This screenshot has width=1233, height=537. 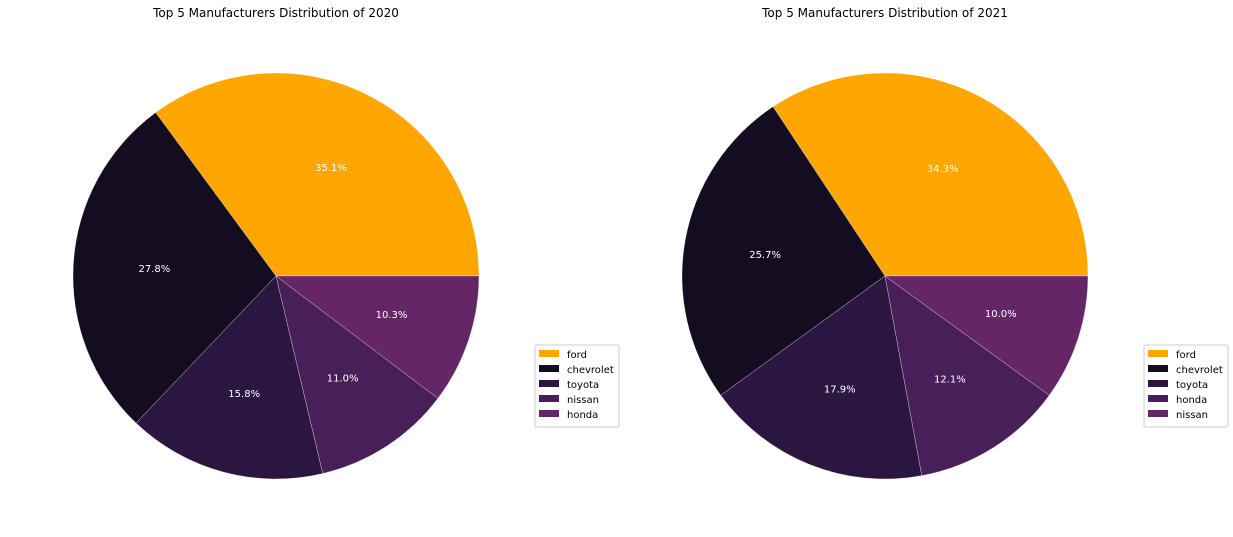 What do you see at coordinates (1191, 400) in the screenshot?
I see `legend-label-honda-2021: honda` at bounding box center [1191, 400].